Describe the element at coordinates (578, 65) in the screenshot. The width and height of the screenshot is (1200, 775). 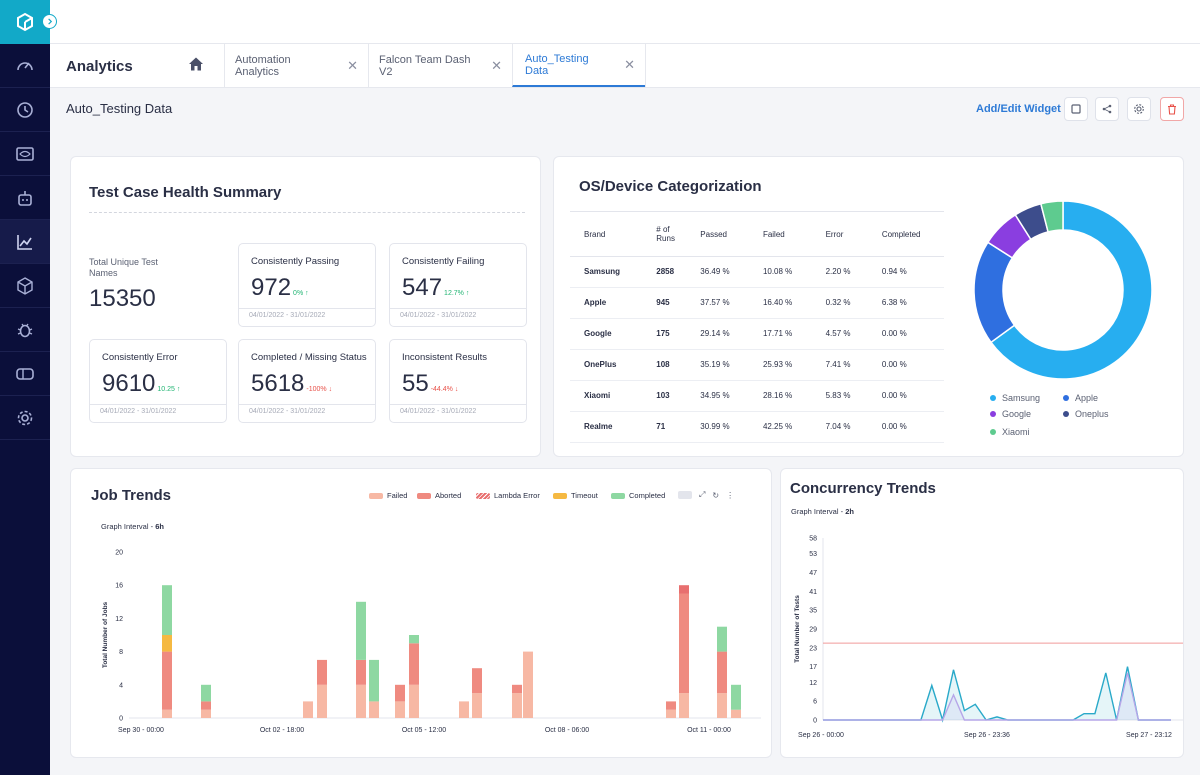
I see `tab-auto-testing-data: Auto_Testing Data ✕` at that location.